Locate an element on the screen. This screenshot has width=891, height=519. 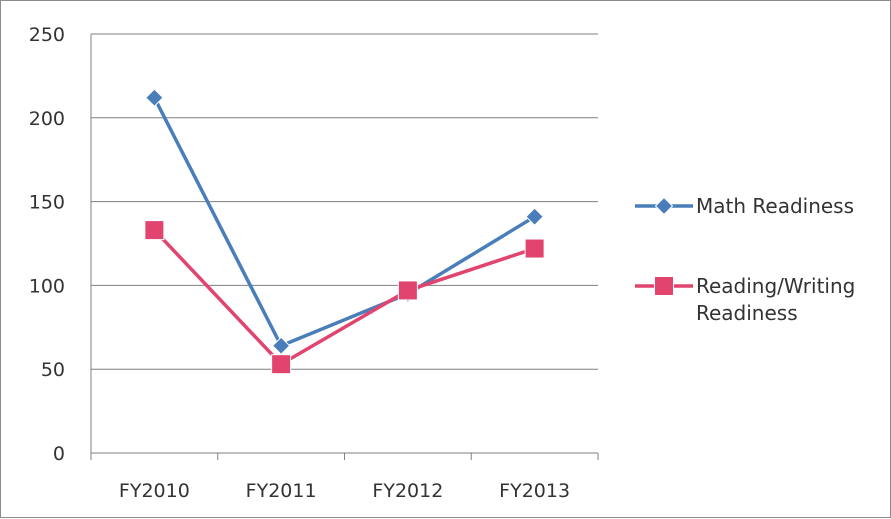
x-tick-label: FY2013 is located at coordinates (534, 491).